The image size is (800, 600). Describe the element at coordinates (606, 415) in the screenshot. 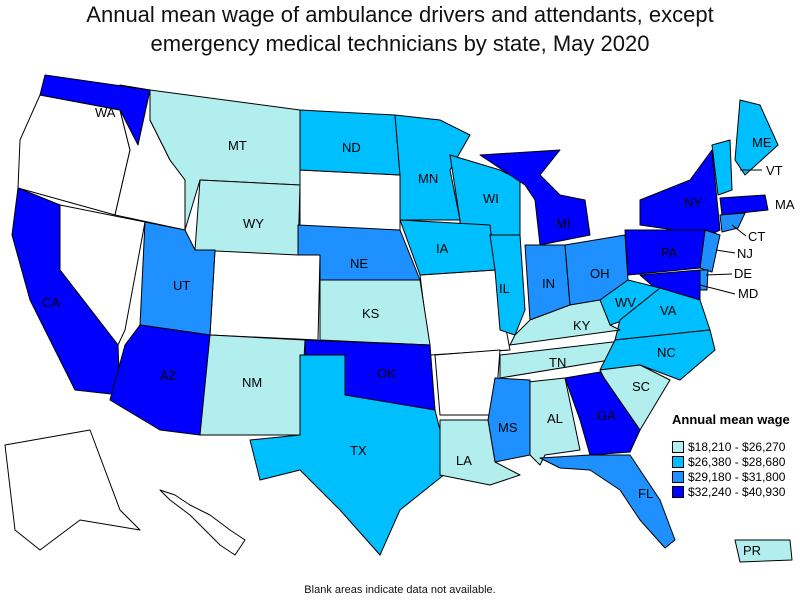

I see `label-ga: GA` at that location.